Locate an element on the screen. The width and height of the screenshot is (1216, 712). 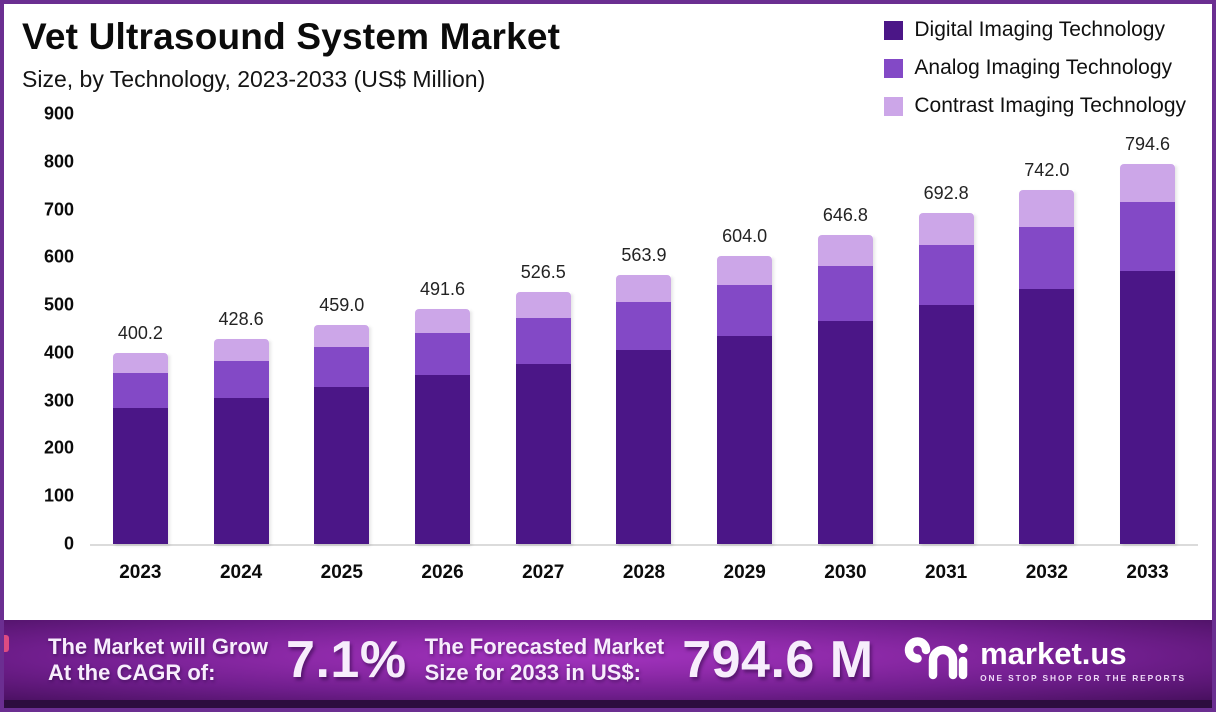
bar-column-2030: 646.8 is located at coordinates (845, 374).